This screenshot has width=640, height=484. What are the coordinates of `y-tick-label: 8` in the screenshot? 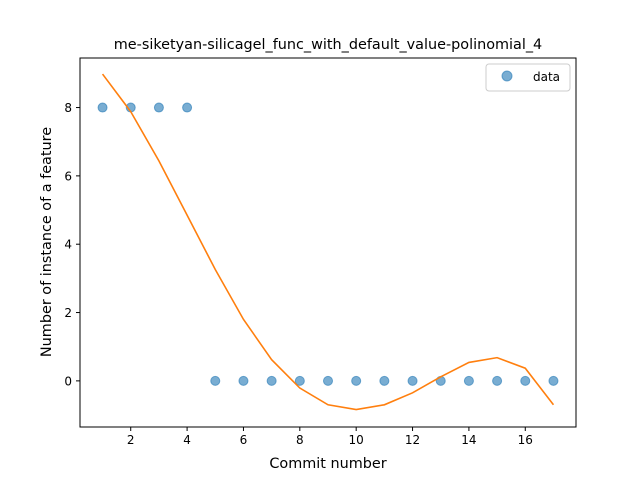 It's located at (68, 108).